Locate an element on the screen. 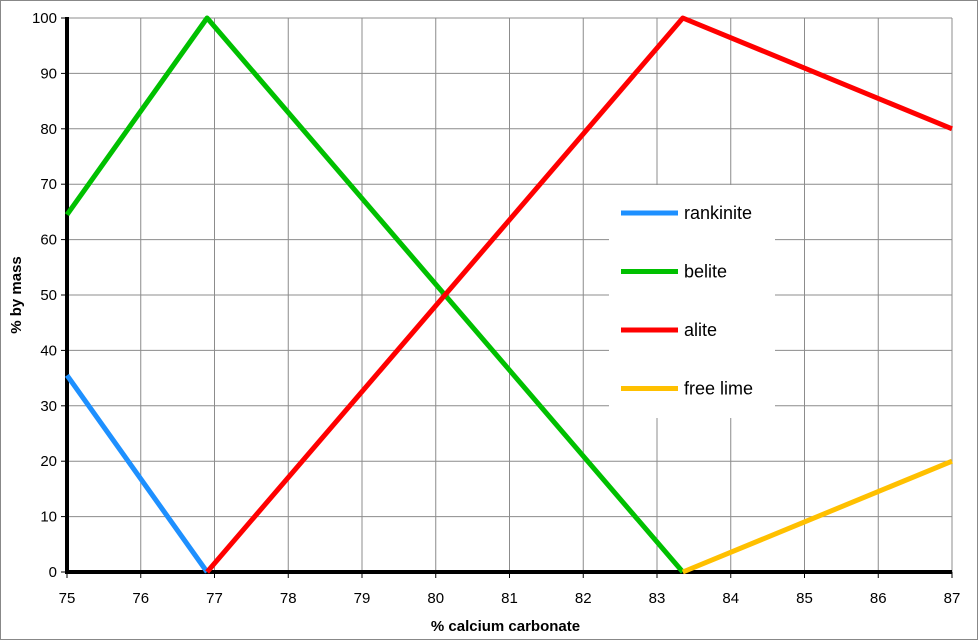 The width and height of the screenshot is (978, 640). y-tick-label-40: 40 is located at coordinates (48, 350).